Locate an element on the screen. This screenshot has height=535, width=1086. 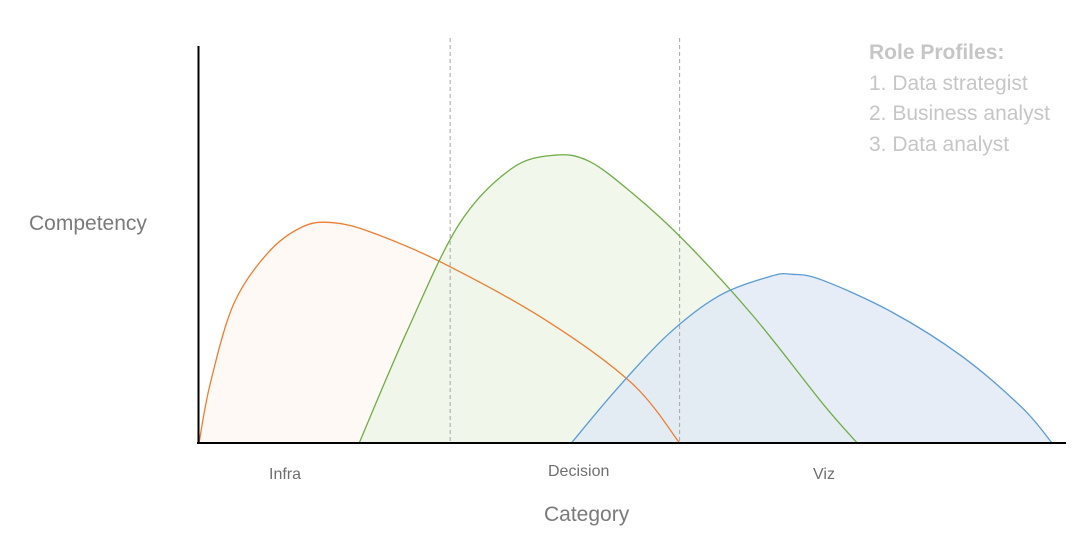
y-axis-label: Competency is located at coordinates (88, 223).